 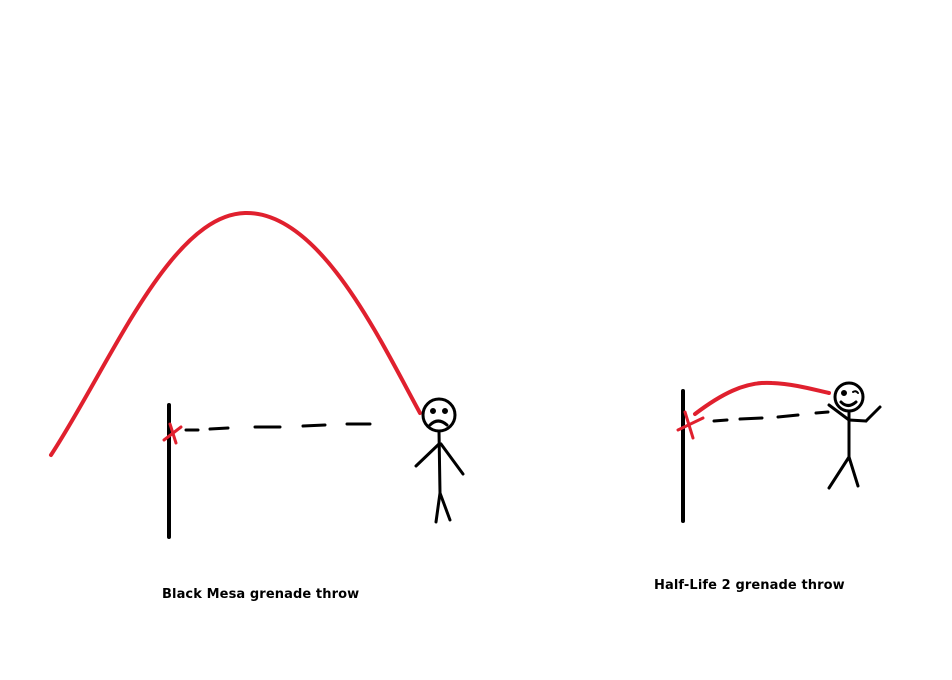 What do you see at coordinates (172, 433) in the screenshot?
I see `black-mesa-target-mark` at bounding box center [172, 433].